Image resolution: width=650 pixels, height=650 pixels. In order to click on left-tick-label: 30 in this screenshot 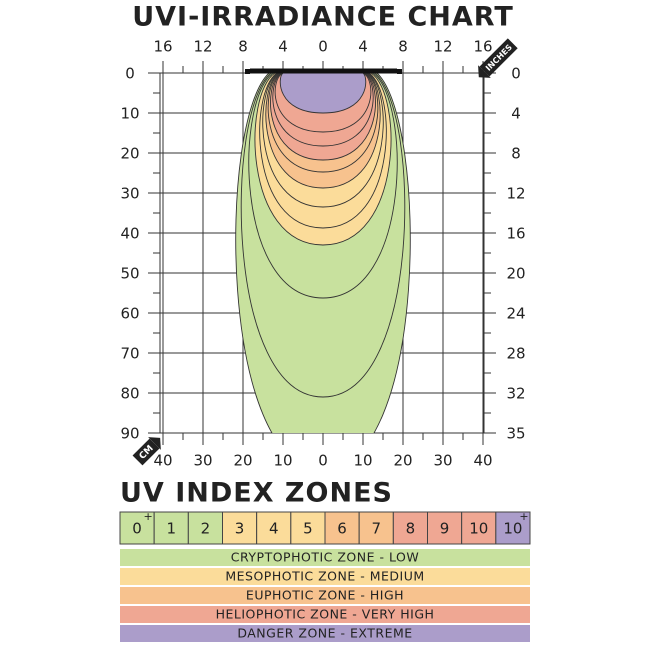, I will do `click(129, 194)`.